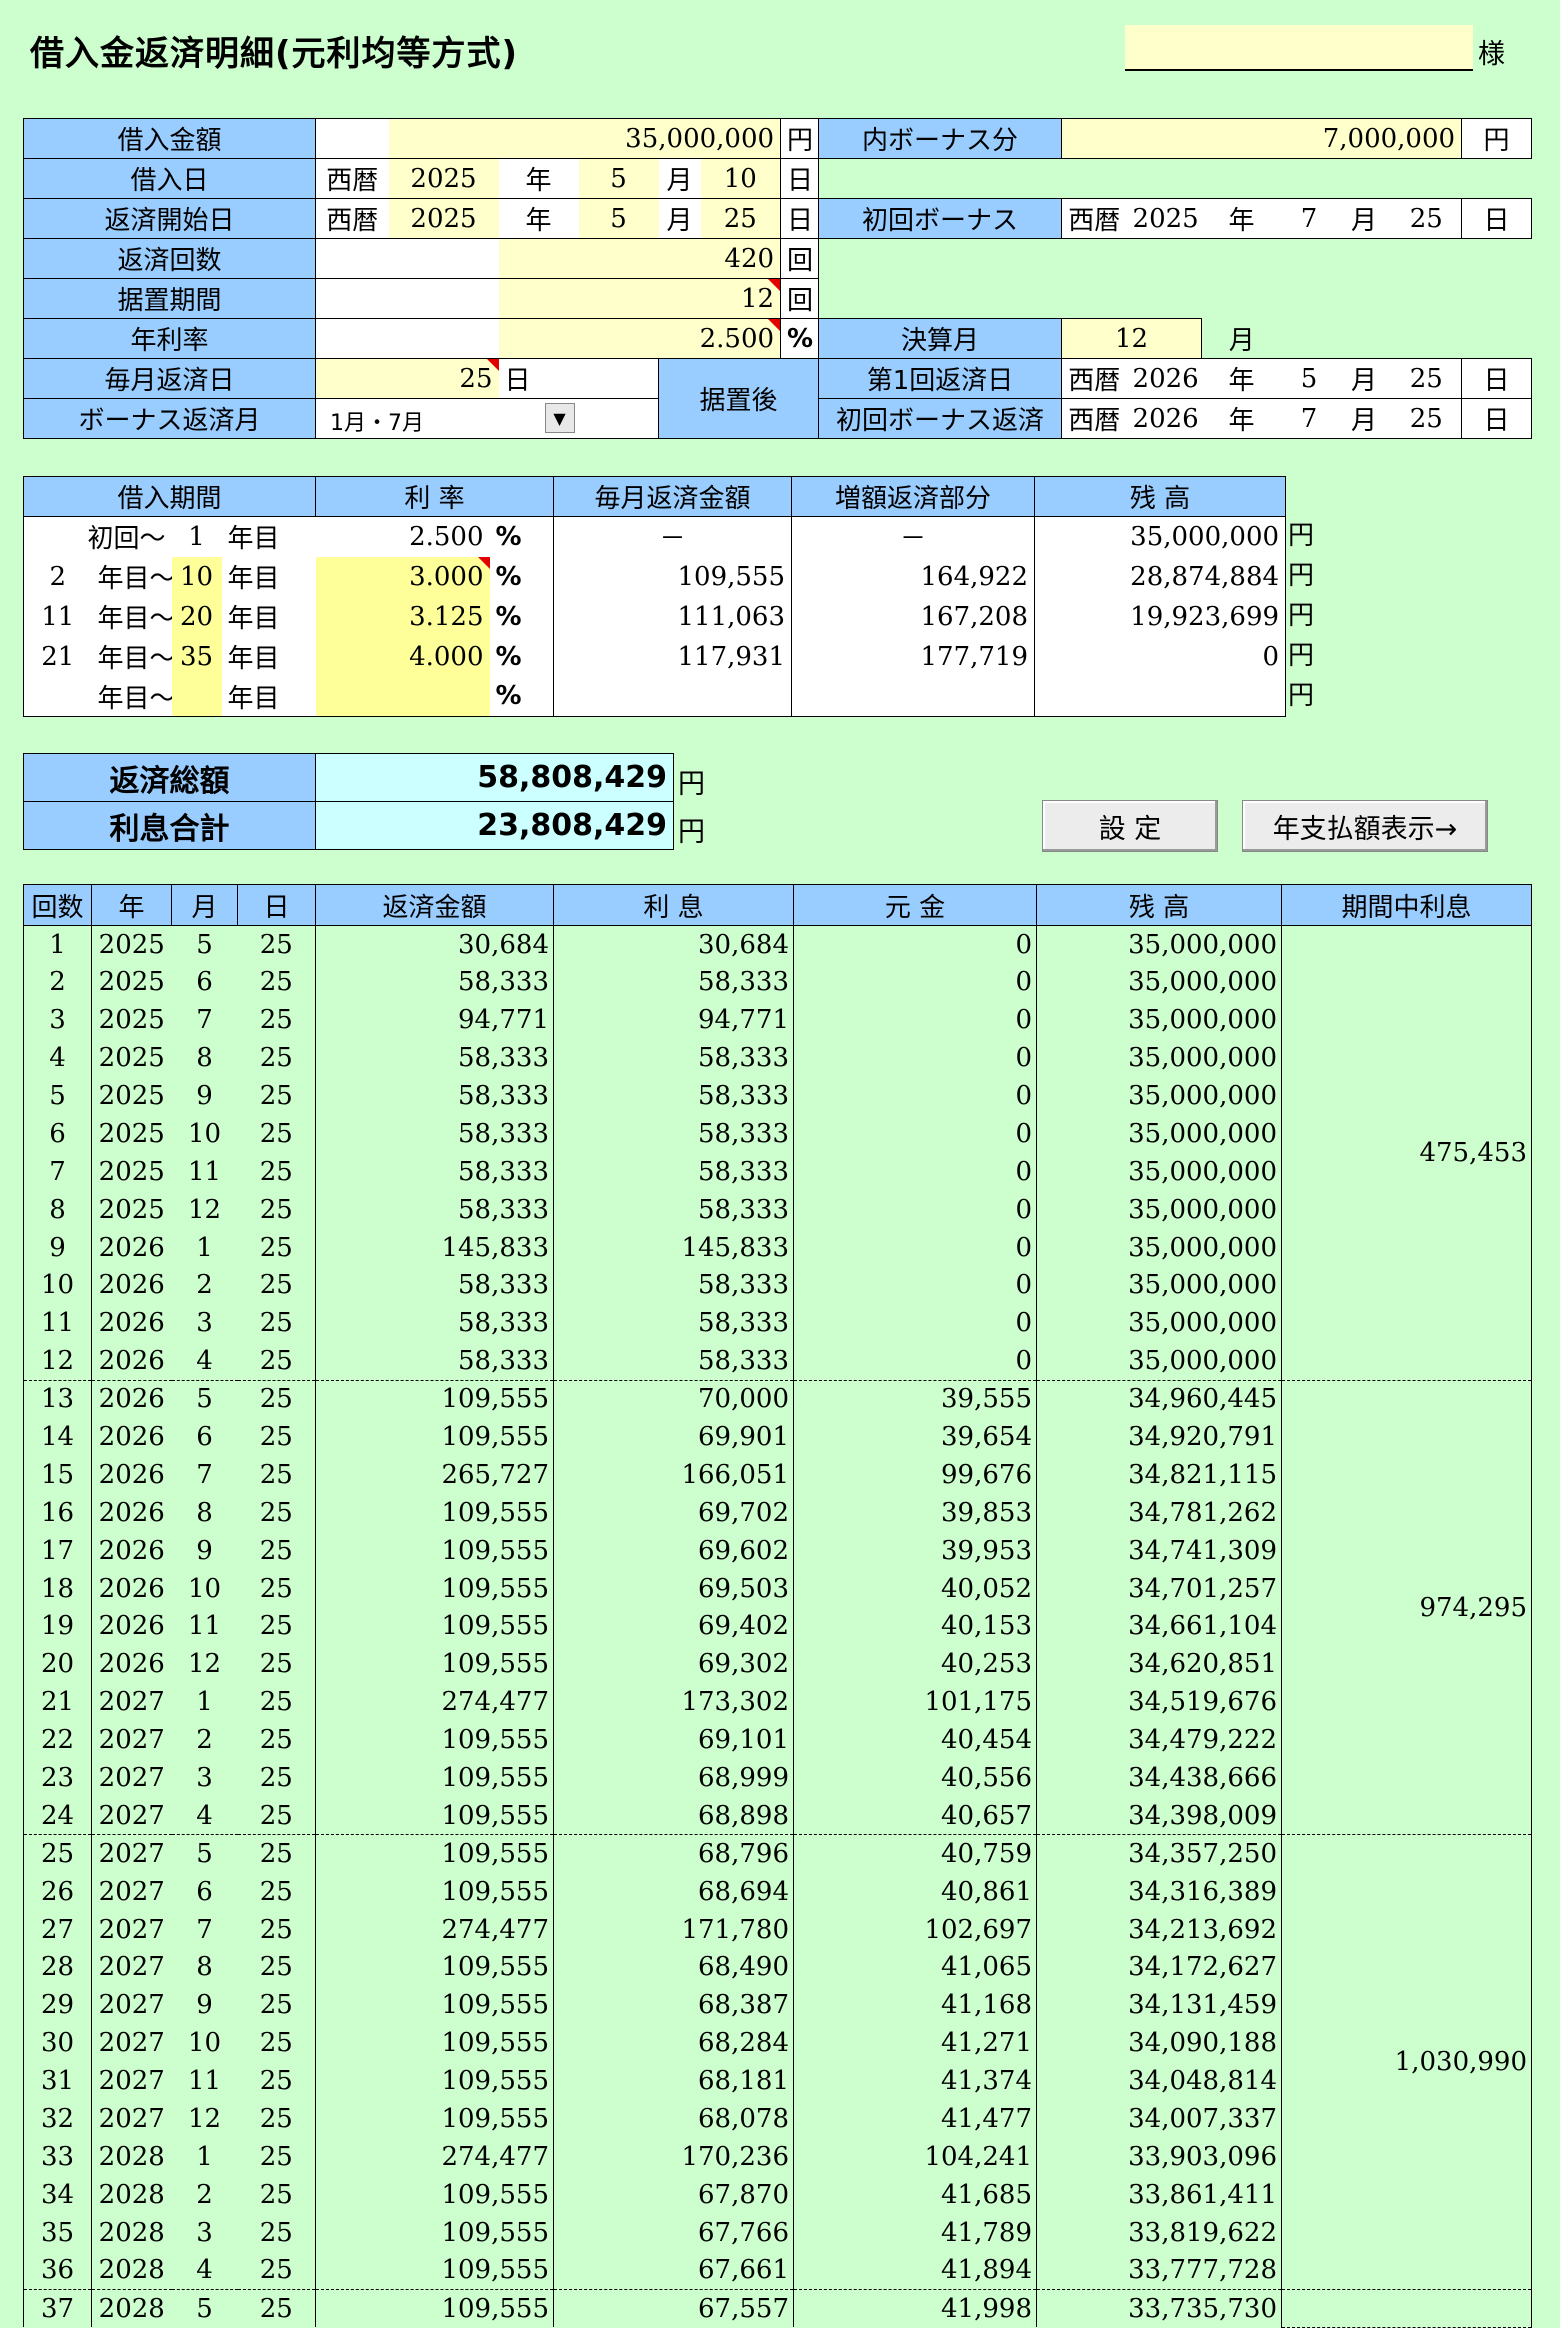 Image resolution: width=1560 pixels, height=2328 pixels. Describe the element at coordinates (673, 1512) in the screenshot. I see `cell-value: 69,702` at that location.